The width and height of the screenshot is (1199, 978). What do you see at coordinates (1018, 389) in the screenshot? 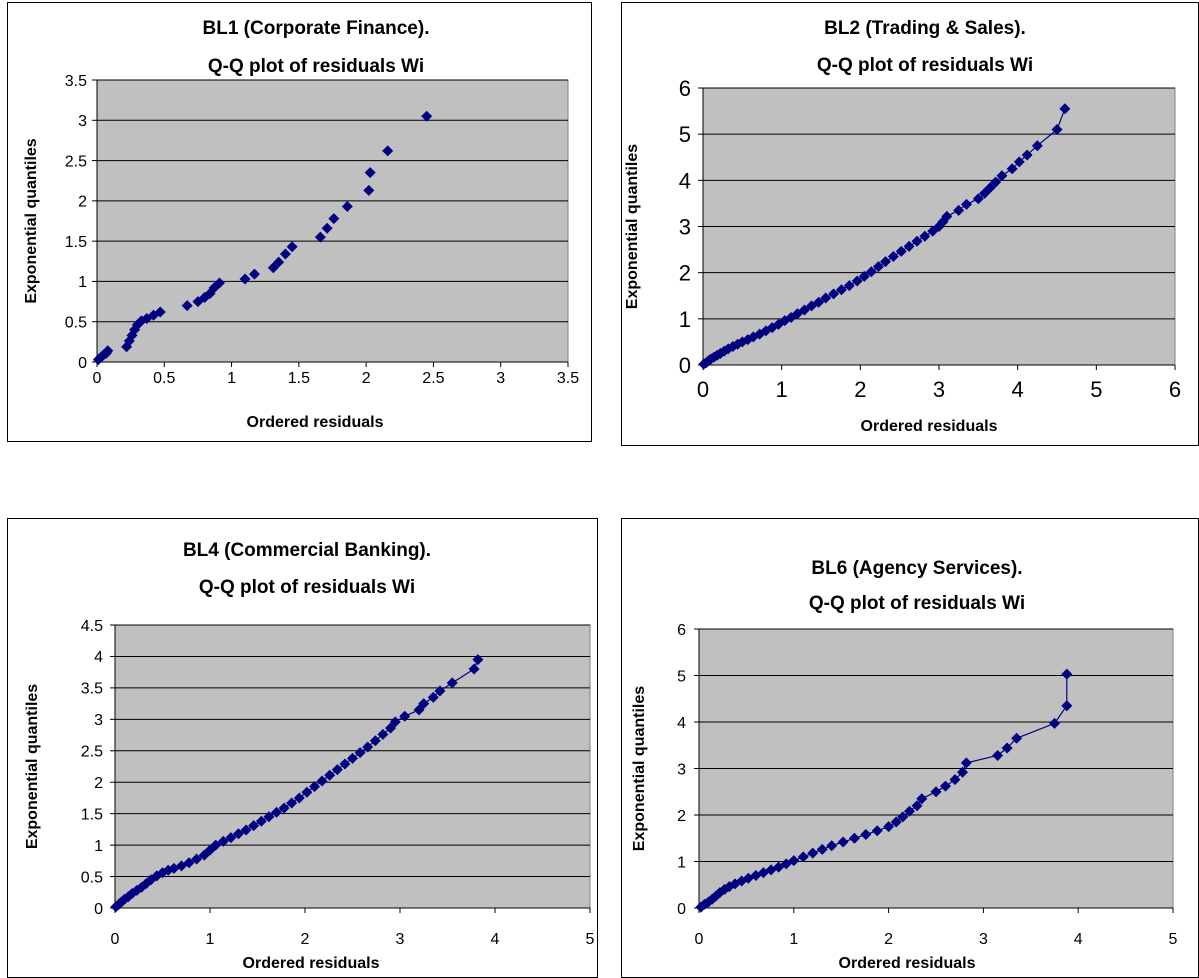
I see `x-tick-label: 4` at bounding box center [1018, 389].